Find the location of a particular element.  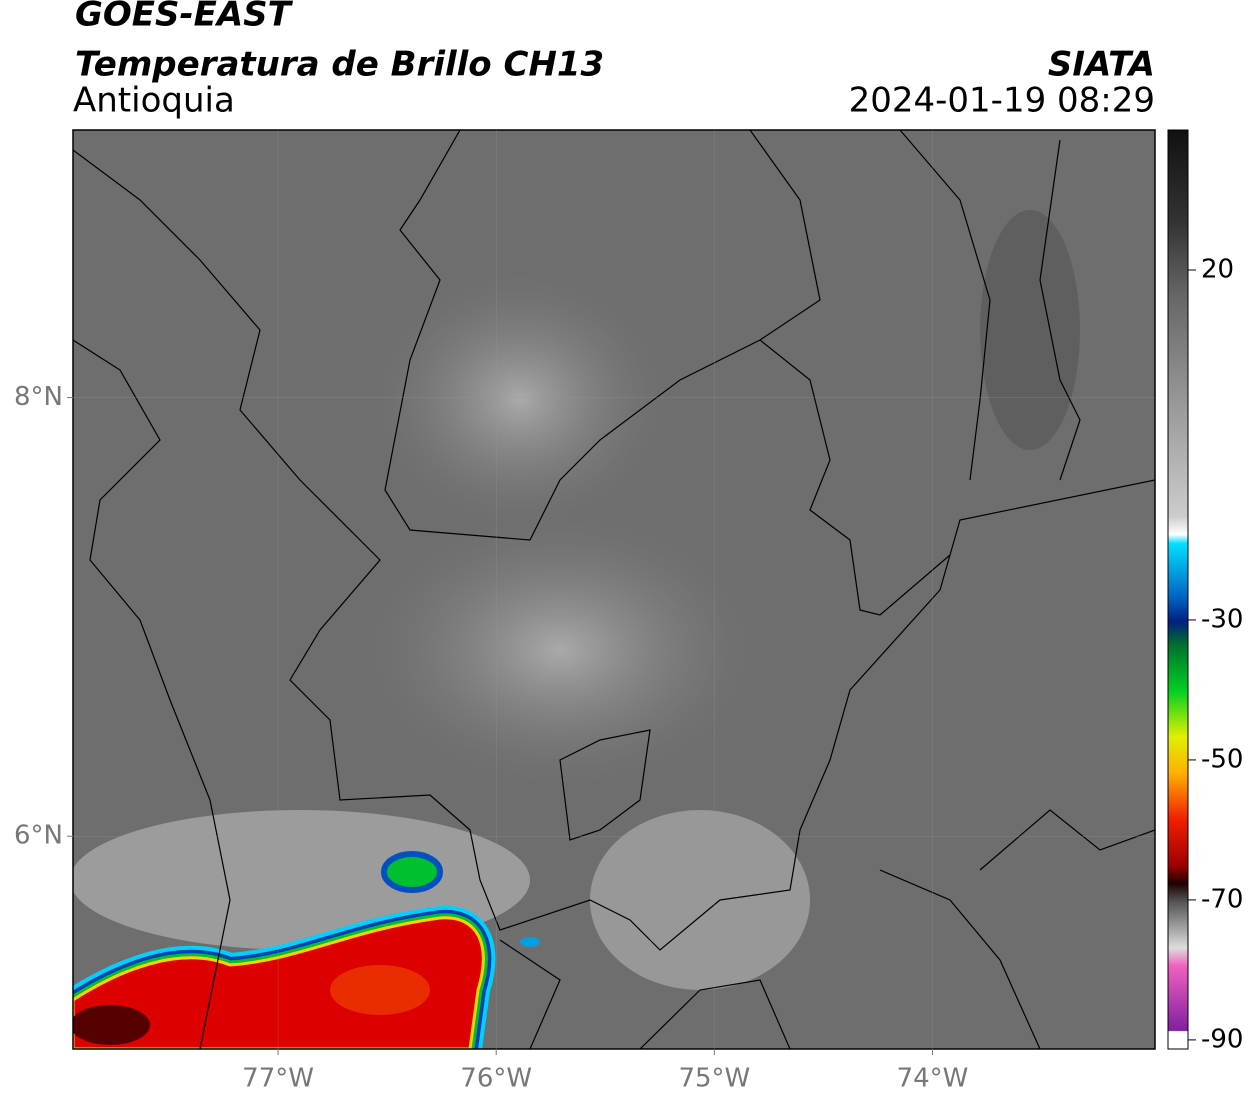

region: Antioquia is located at coordinates (154, 101).